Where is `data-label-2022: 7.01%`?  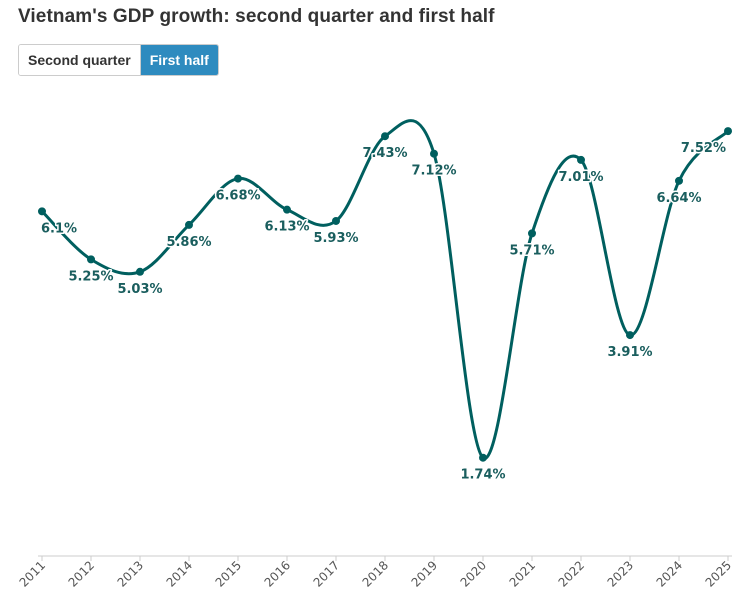
data-label-2022: 7.01% is located at coordinates (580, 177).